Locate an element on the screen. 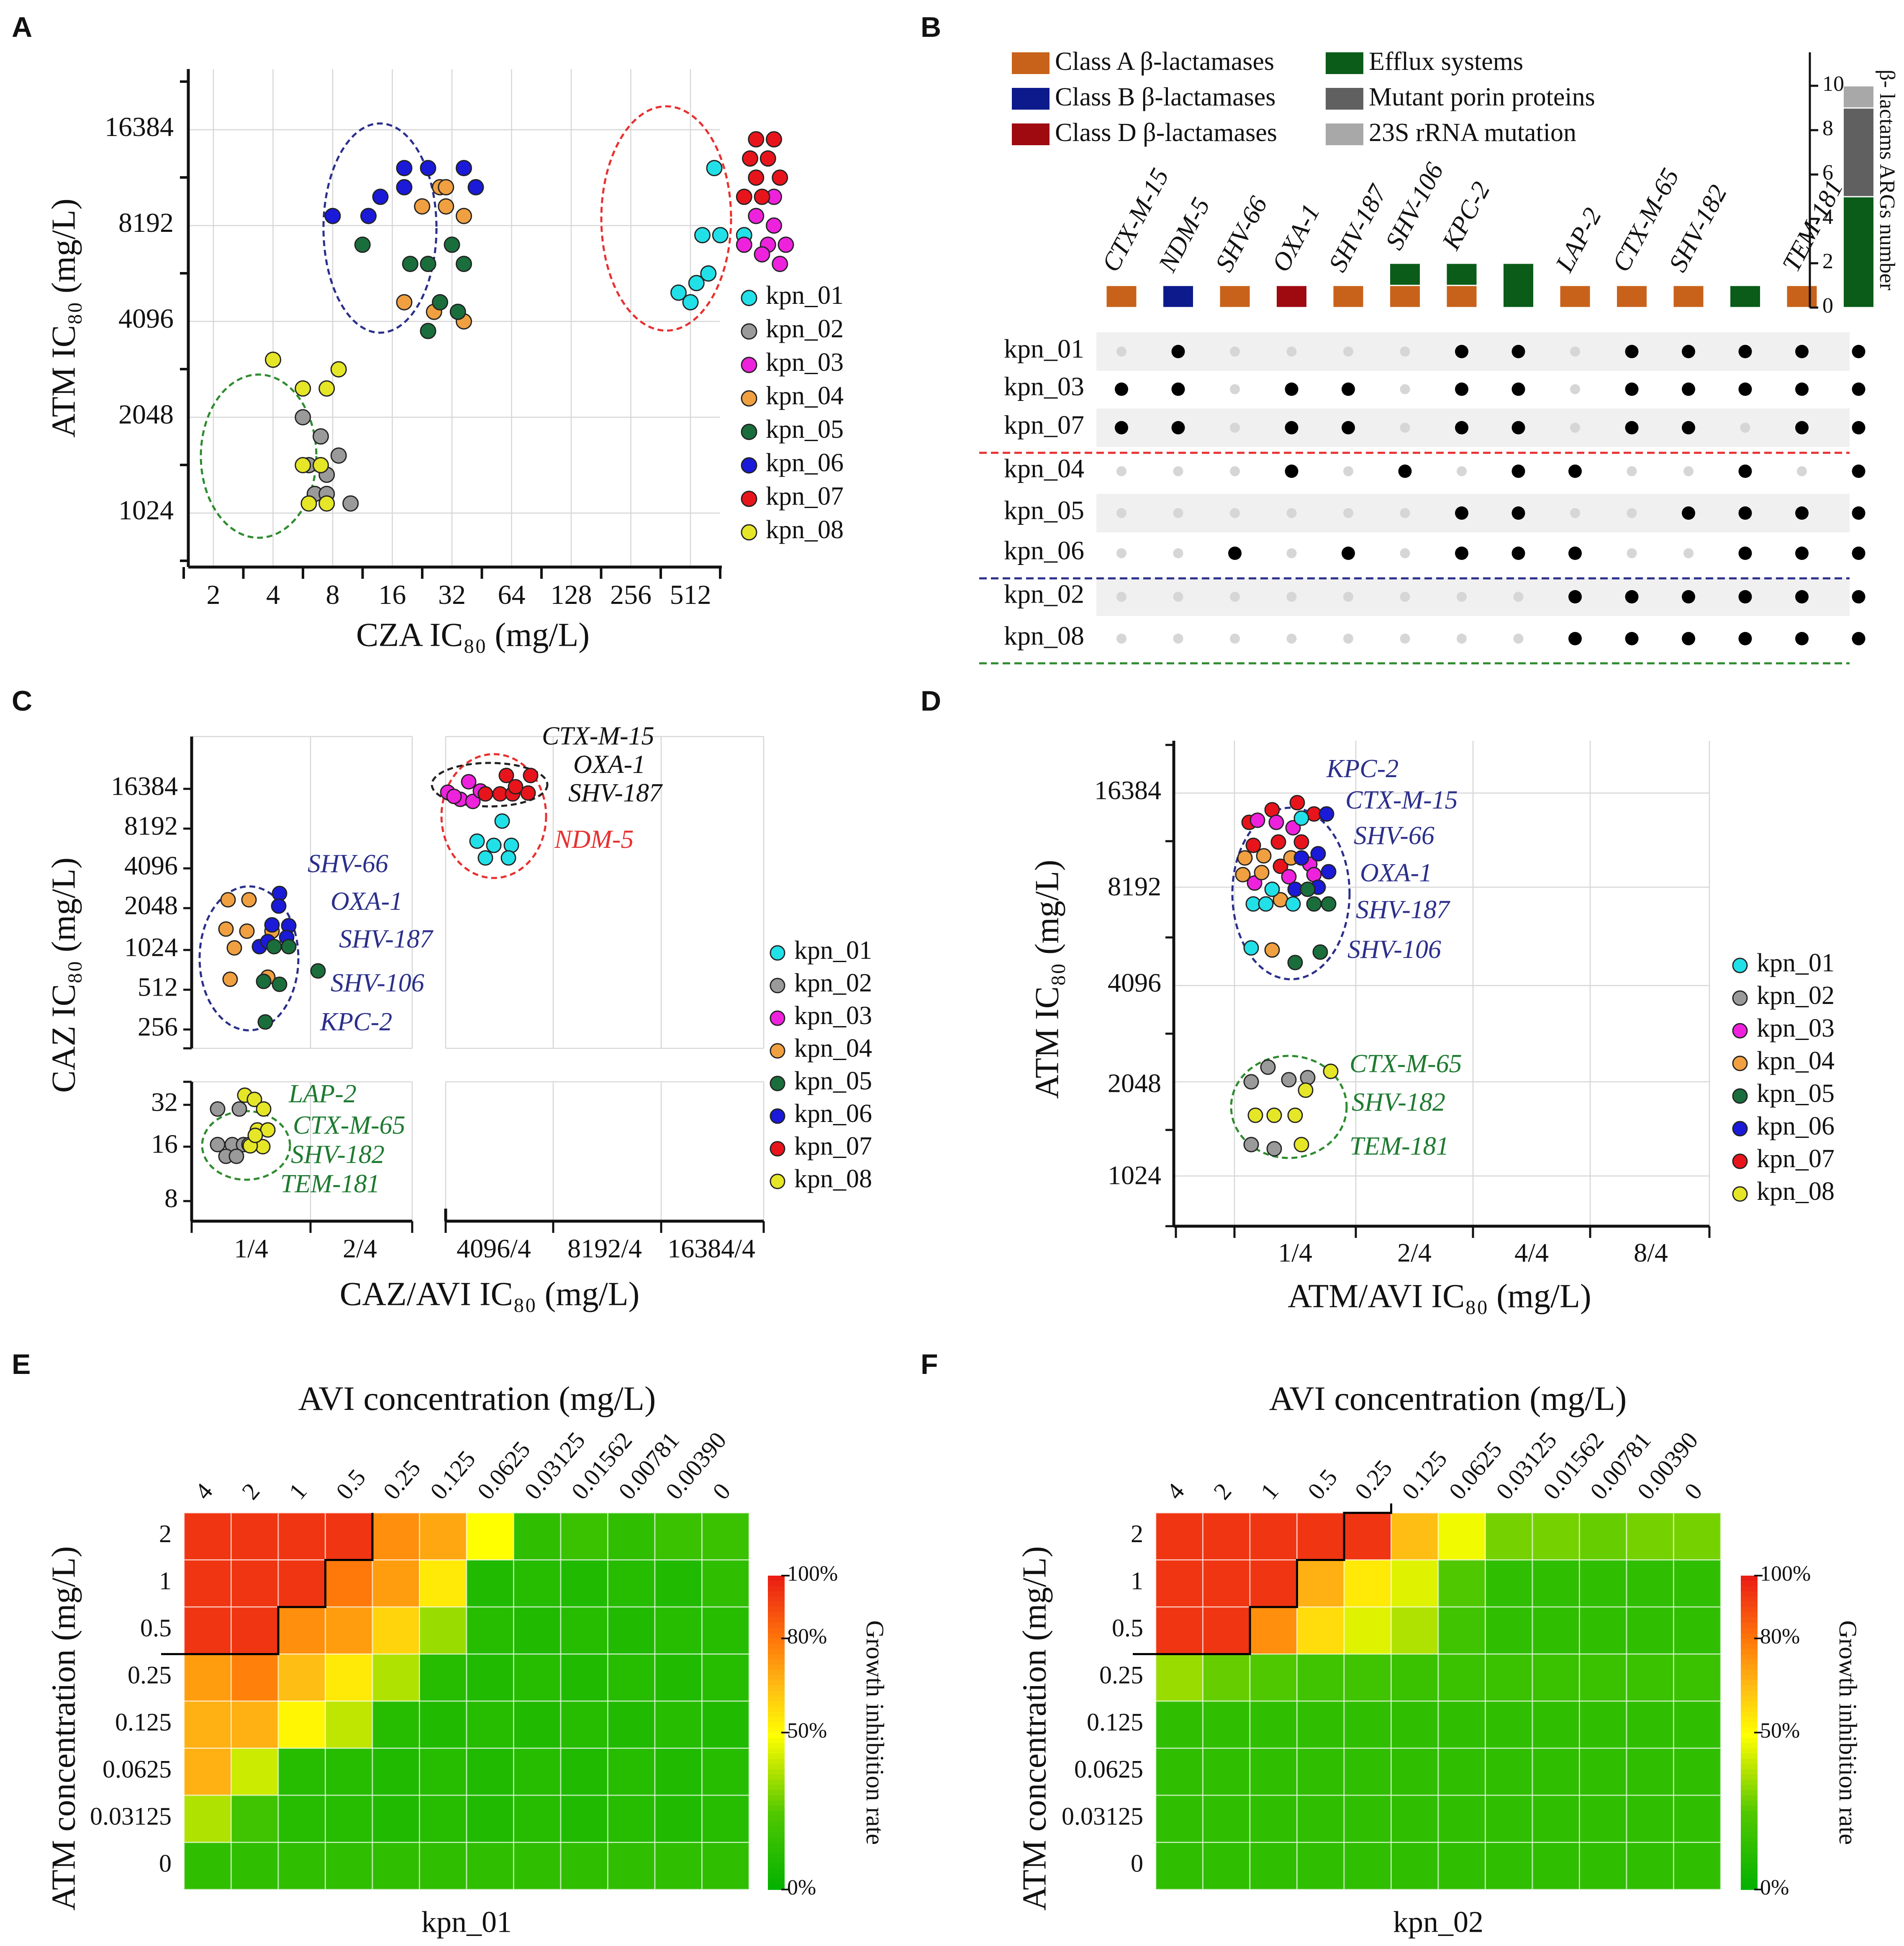  stack-bar-segment is located at coordinates (1858, 152).